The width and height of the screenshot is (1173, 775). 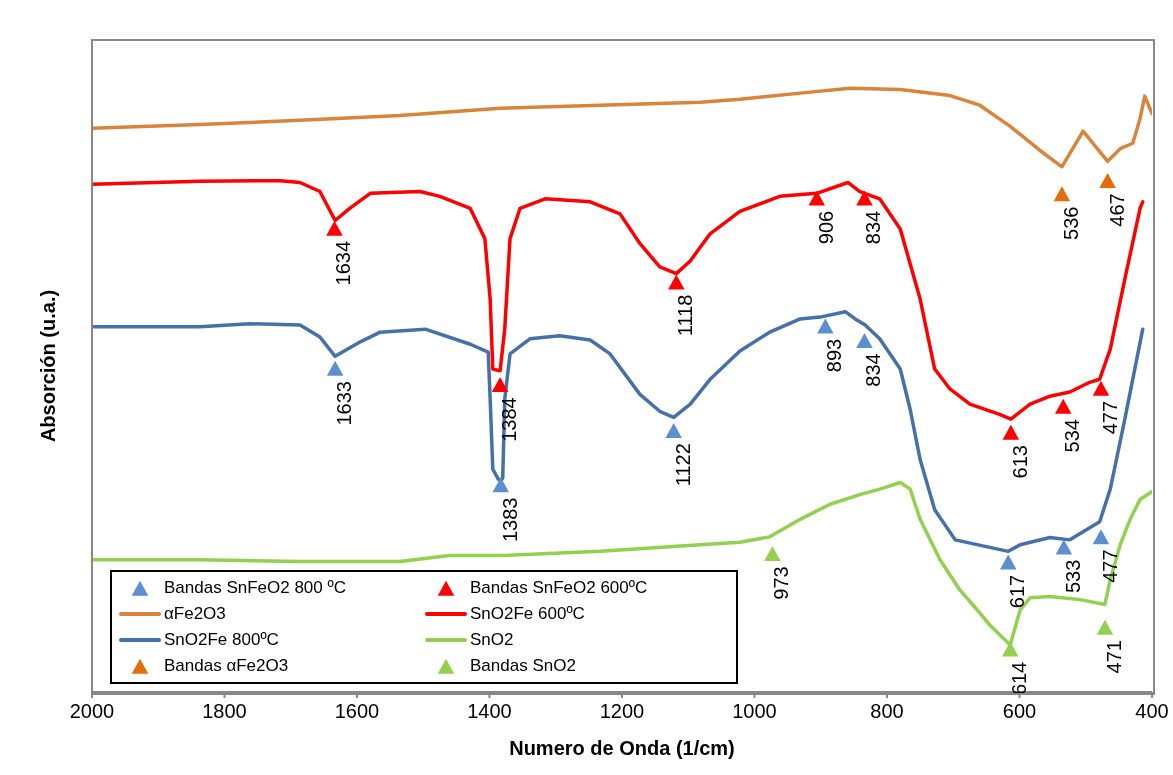 What do you see at coordinates (682, 465) in the screenshot?
I see `annotation: 1122` at bounding box center [682, 465].